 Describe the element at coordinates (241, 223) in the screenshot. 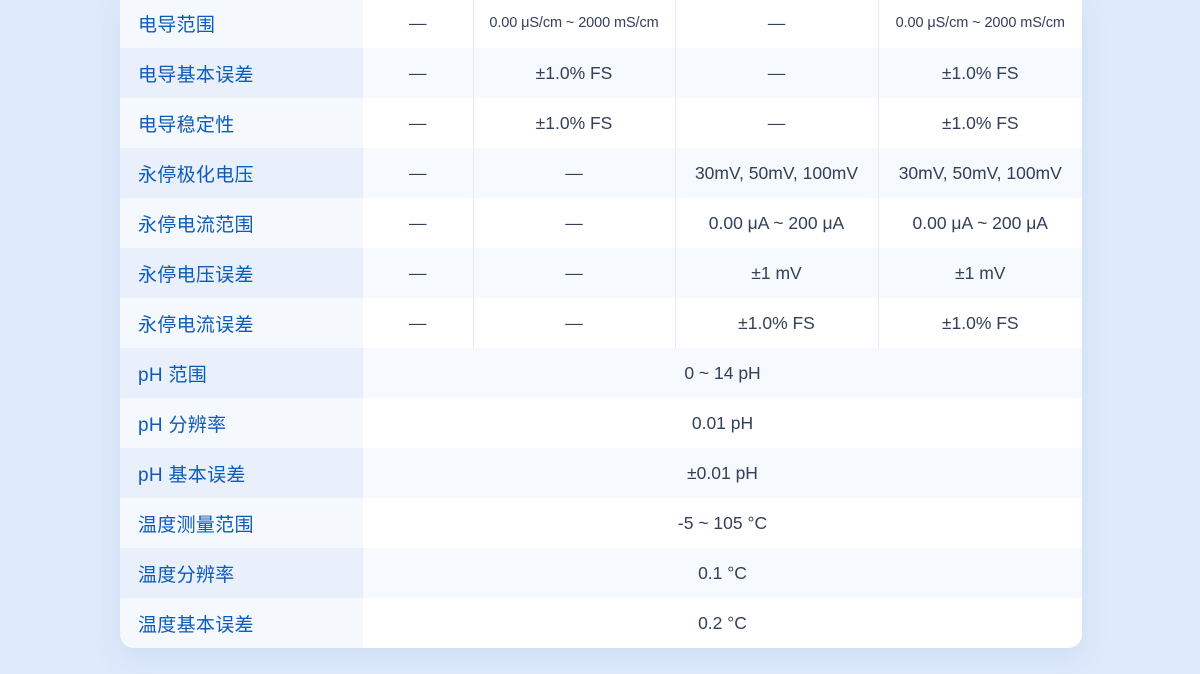

I see `row-label: 永停电流范围` at that location.